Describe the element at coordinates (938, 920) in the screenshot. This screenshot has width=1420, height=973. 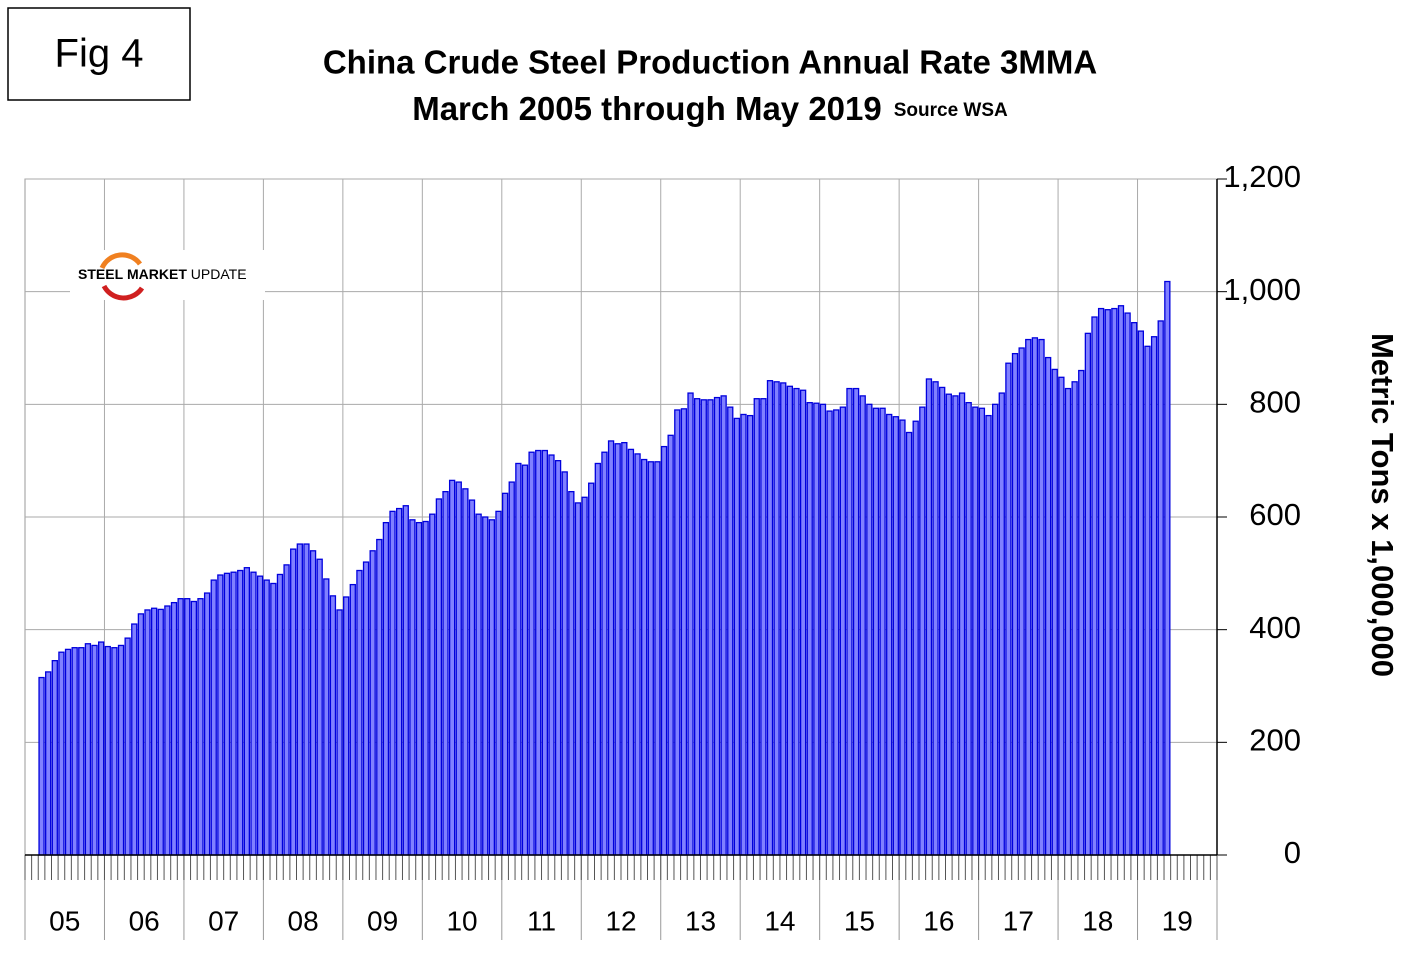
I see `x-tick-label: 16` at that location.